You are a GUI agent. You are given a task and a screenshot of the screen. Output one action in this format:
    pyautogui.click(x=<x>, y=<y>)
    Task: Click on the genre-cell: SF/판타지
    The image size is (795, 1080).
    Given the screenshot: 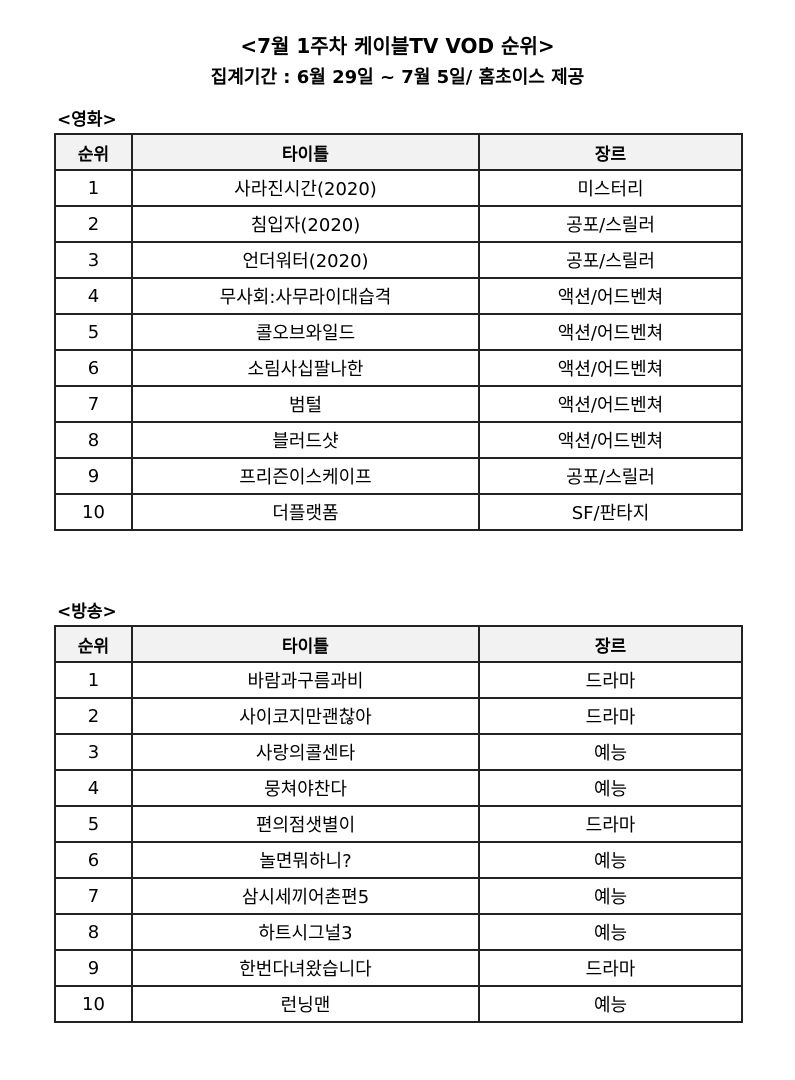 What is the action you would take?
    pyautogui.click(x=610, y=512)
    